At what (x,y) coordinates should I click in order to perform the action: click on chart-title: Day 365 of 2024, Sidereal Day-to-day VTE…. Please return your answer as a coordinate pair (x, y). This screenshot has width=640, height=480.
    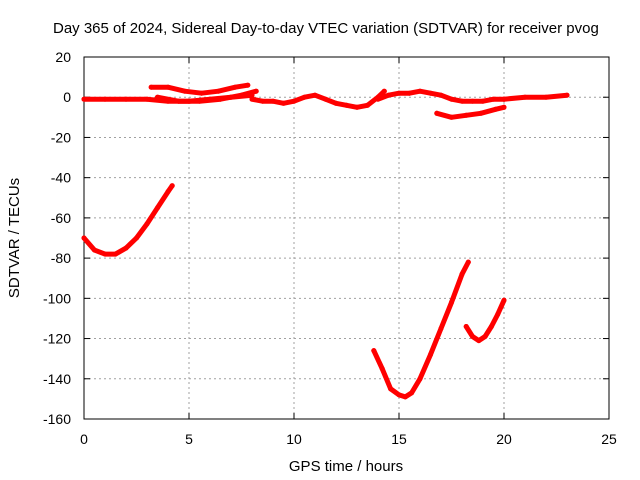
    Looking at the image, I should click on (326, 28).